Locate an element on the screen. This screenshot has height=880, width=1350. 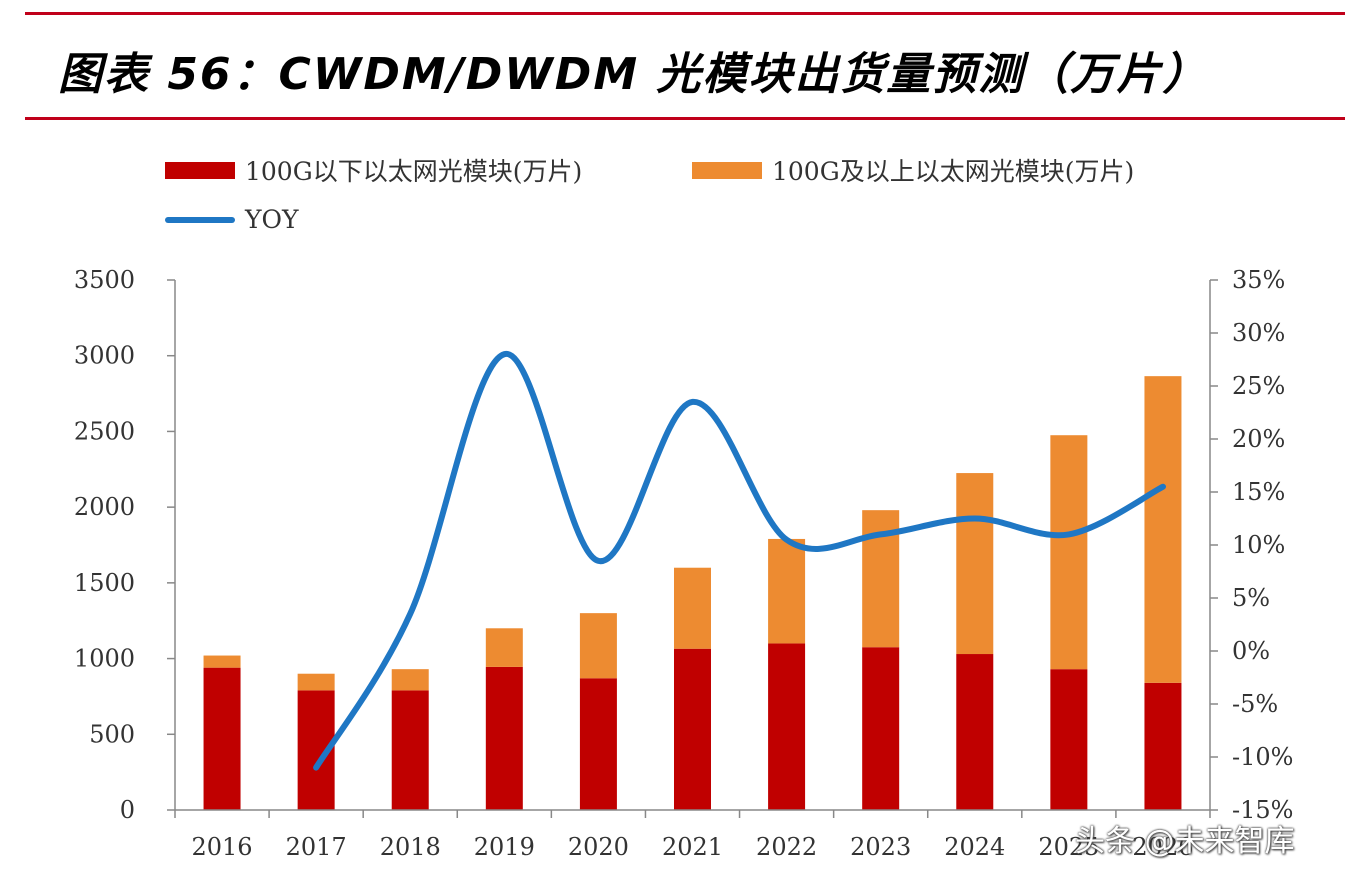
y-right-tick-label-25%: 25% is located at coordinates (1258, 386).